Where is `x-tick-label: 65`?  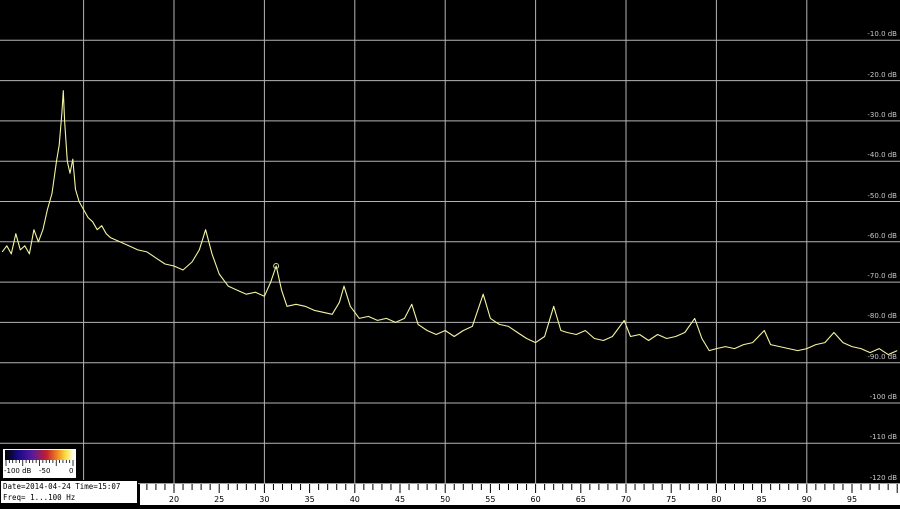
x-tick-label: 65 is located at coordinates (580, 499).